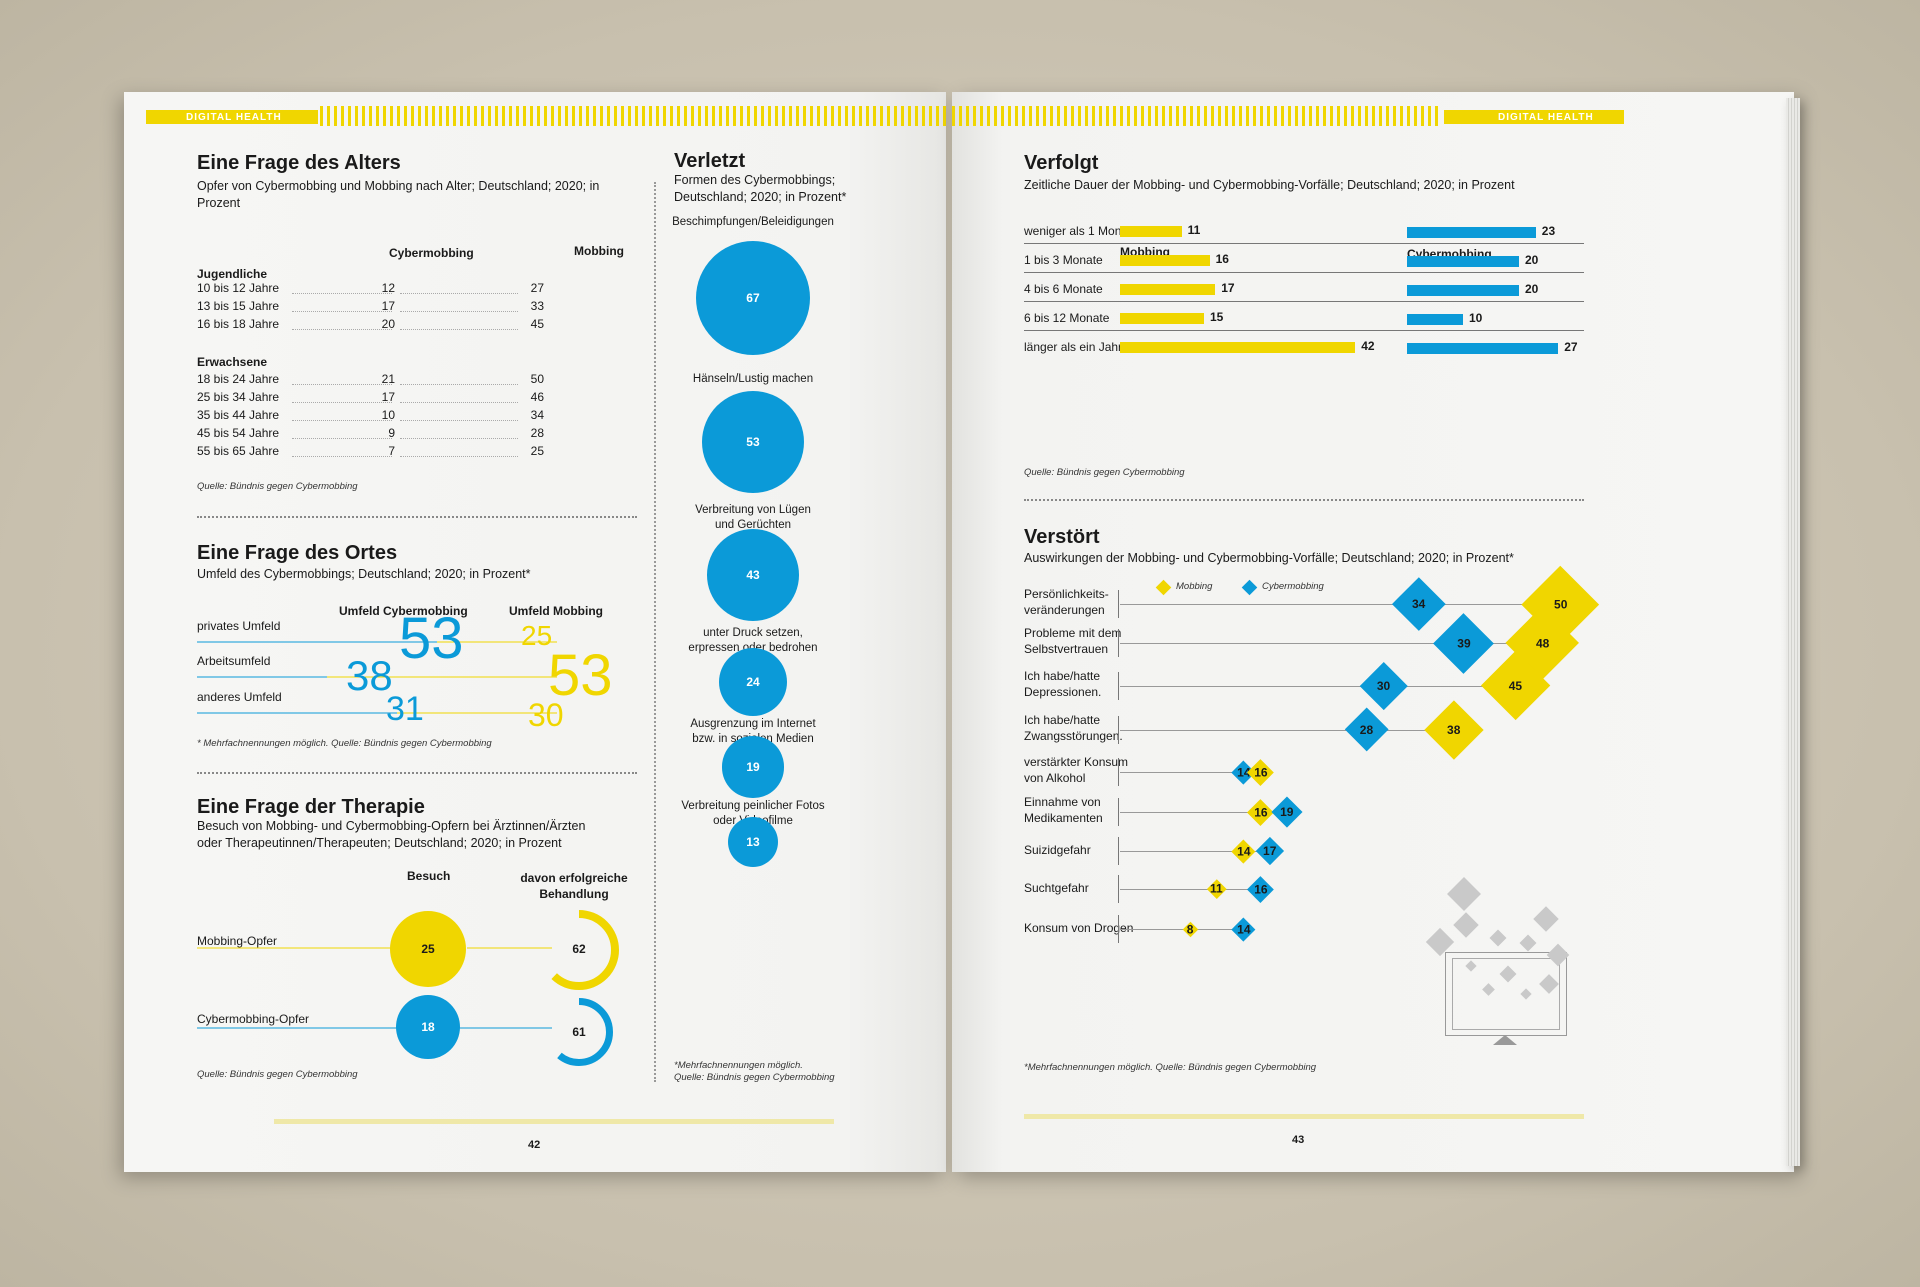 Image resolution: width=1920 pixels, height=1287 pixels. I want to click on verletzt-bubble: 53, so click(753, 442).